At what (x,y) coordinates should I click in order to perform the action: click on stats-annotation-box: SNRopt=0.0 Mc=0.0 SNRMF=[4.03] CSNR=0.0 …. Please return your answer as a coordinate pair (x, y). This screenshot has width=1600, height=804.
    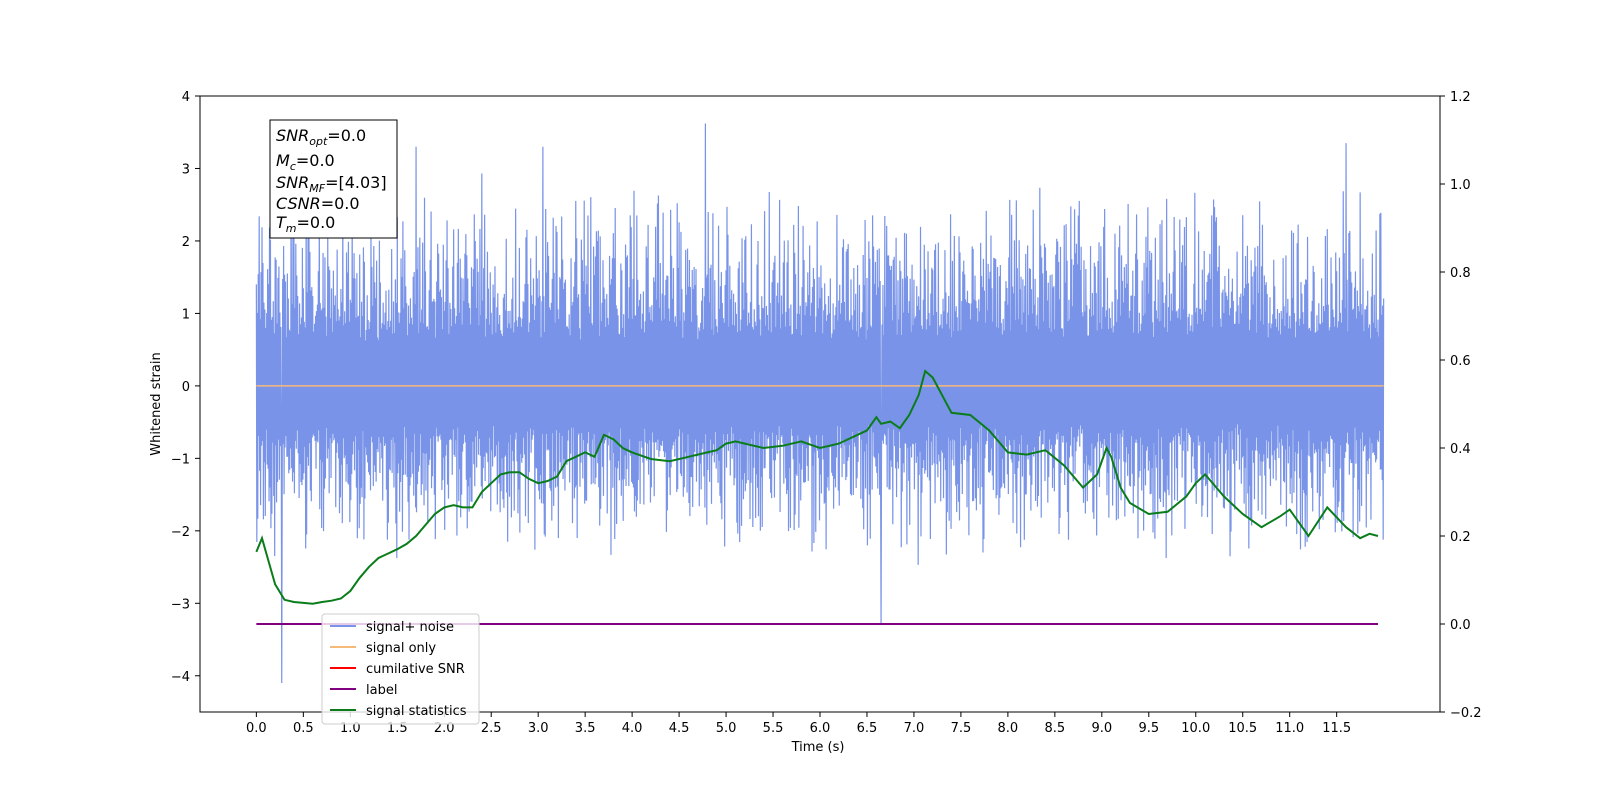
    Looking at the image, I should click on (333, 179).